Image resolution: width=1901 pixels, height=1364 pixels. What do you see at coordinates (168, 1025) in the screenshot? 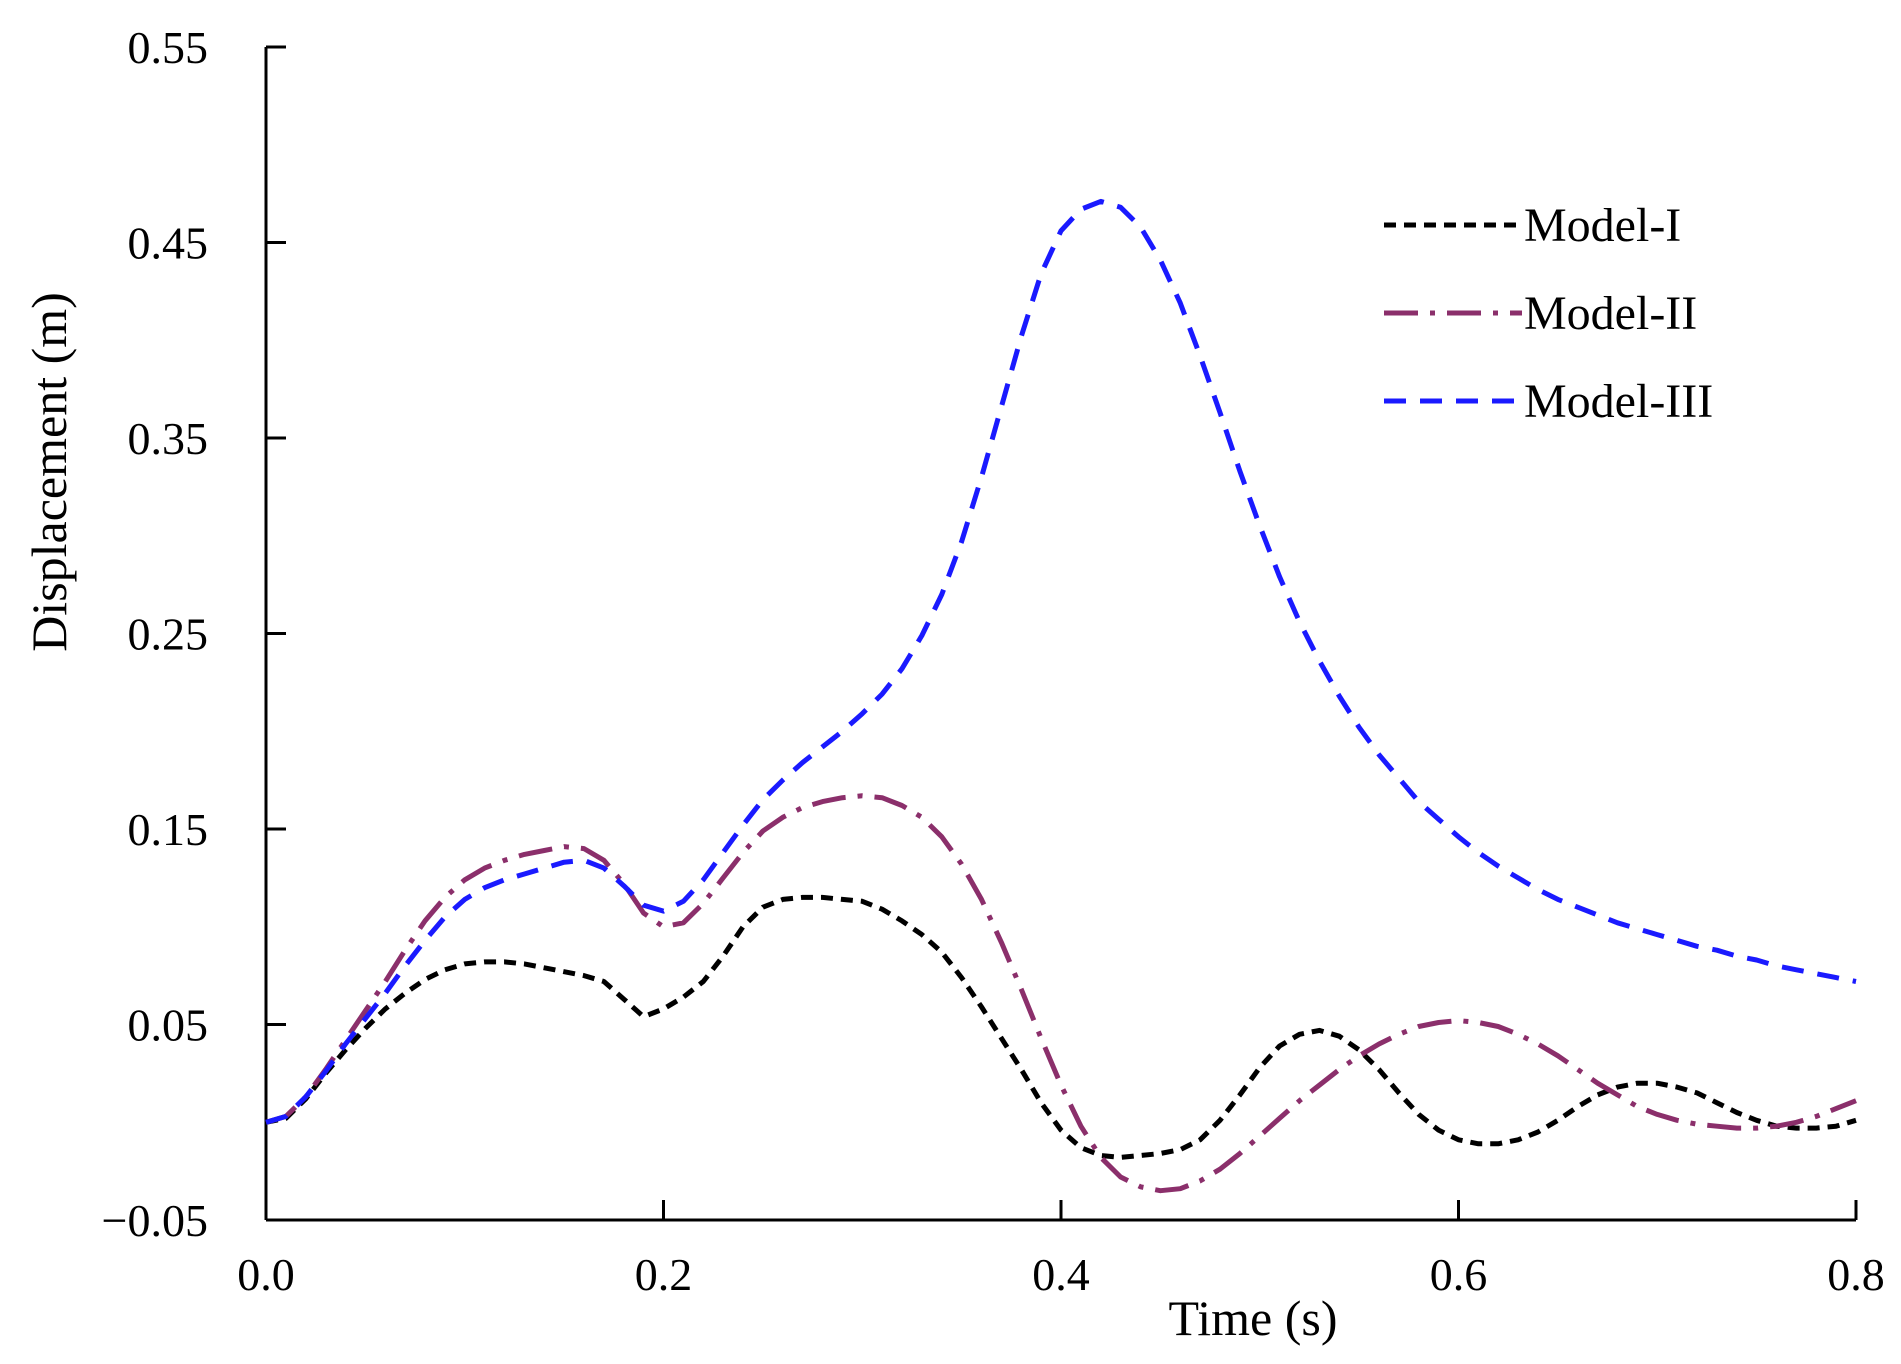
I see `y-tick-label: 0.05` at bounding box center [168, 1025].